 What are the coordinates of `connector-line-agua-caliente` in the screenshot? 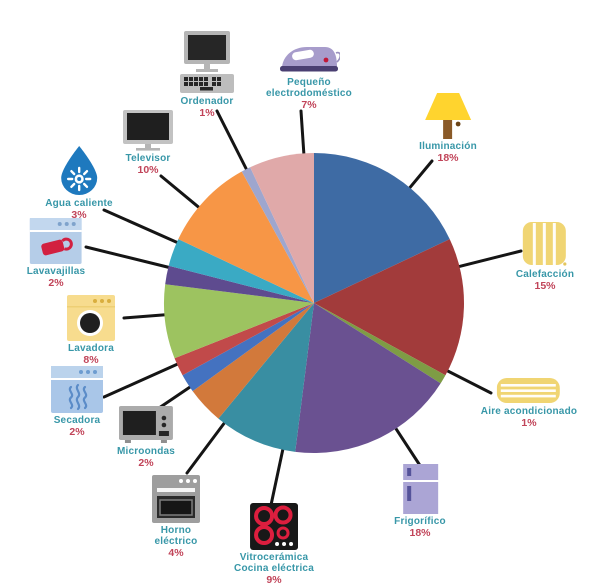 It's located at (141, 226).